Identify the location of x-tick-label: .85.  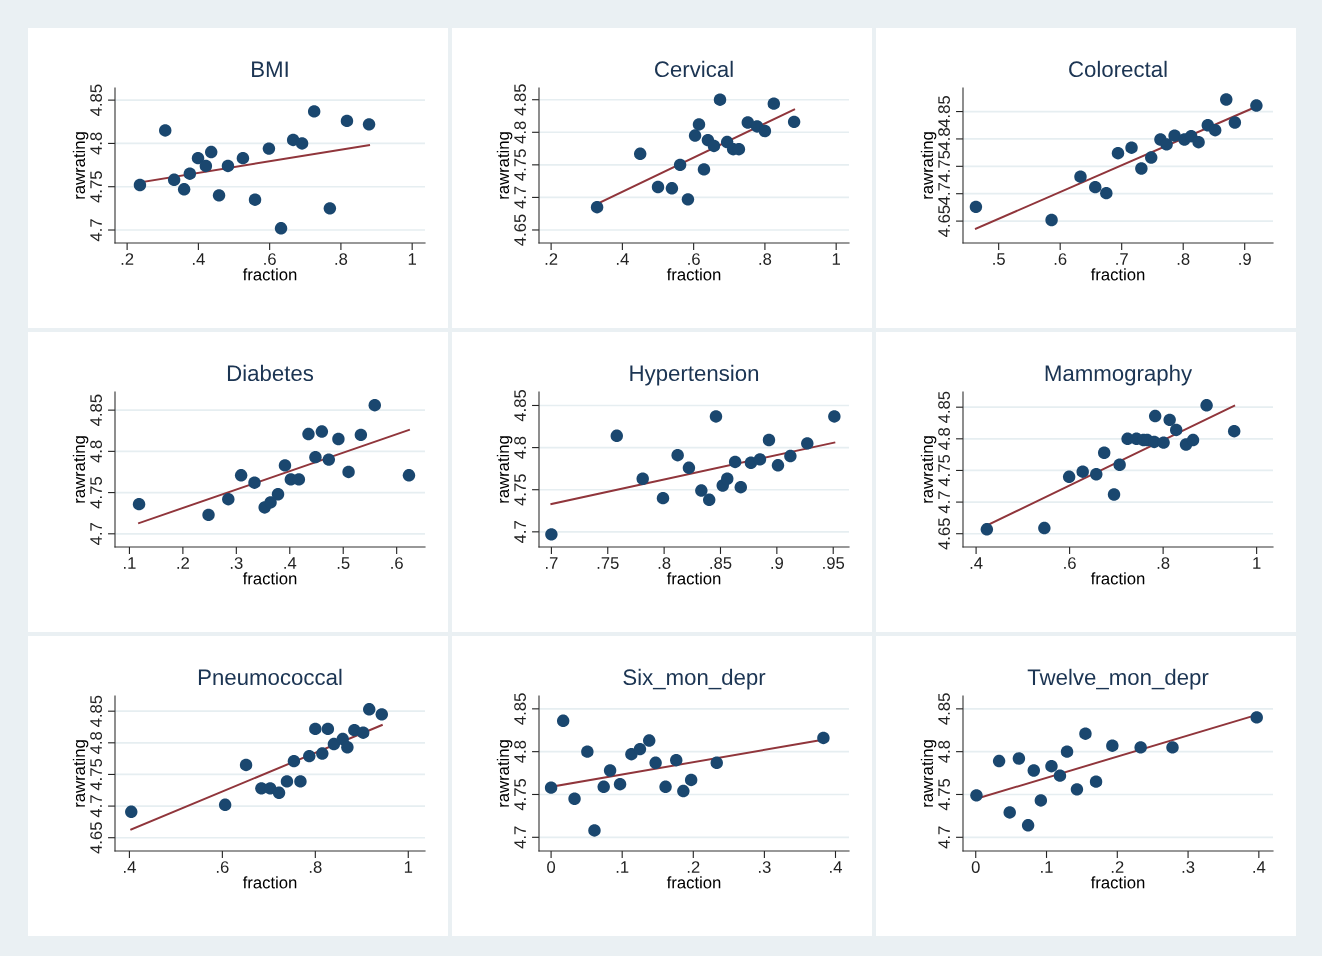
(721, 563).